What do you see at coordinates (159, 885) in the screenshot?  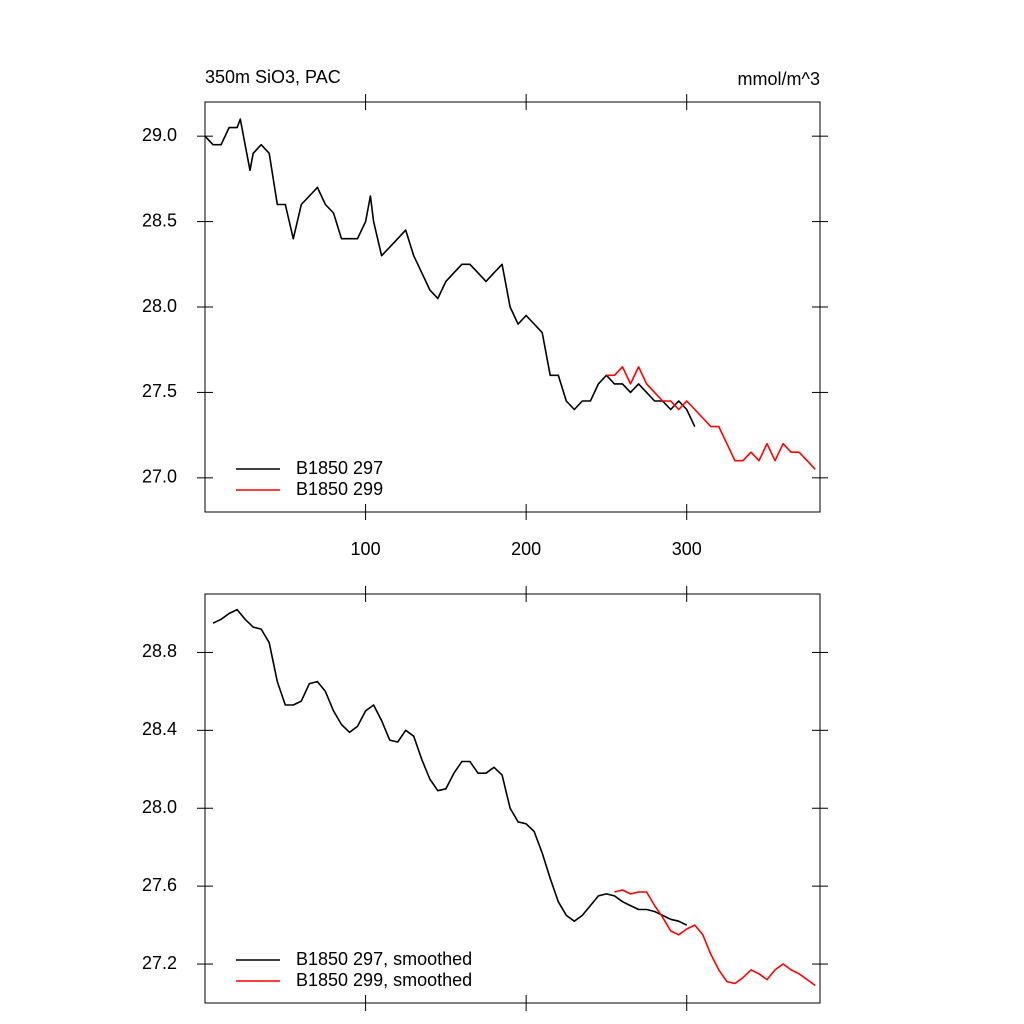 I see `y-tick-label: 27.6` at bounding box center [159, 885].